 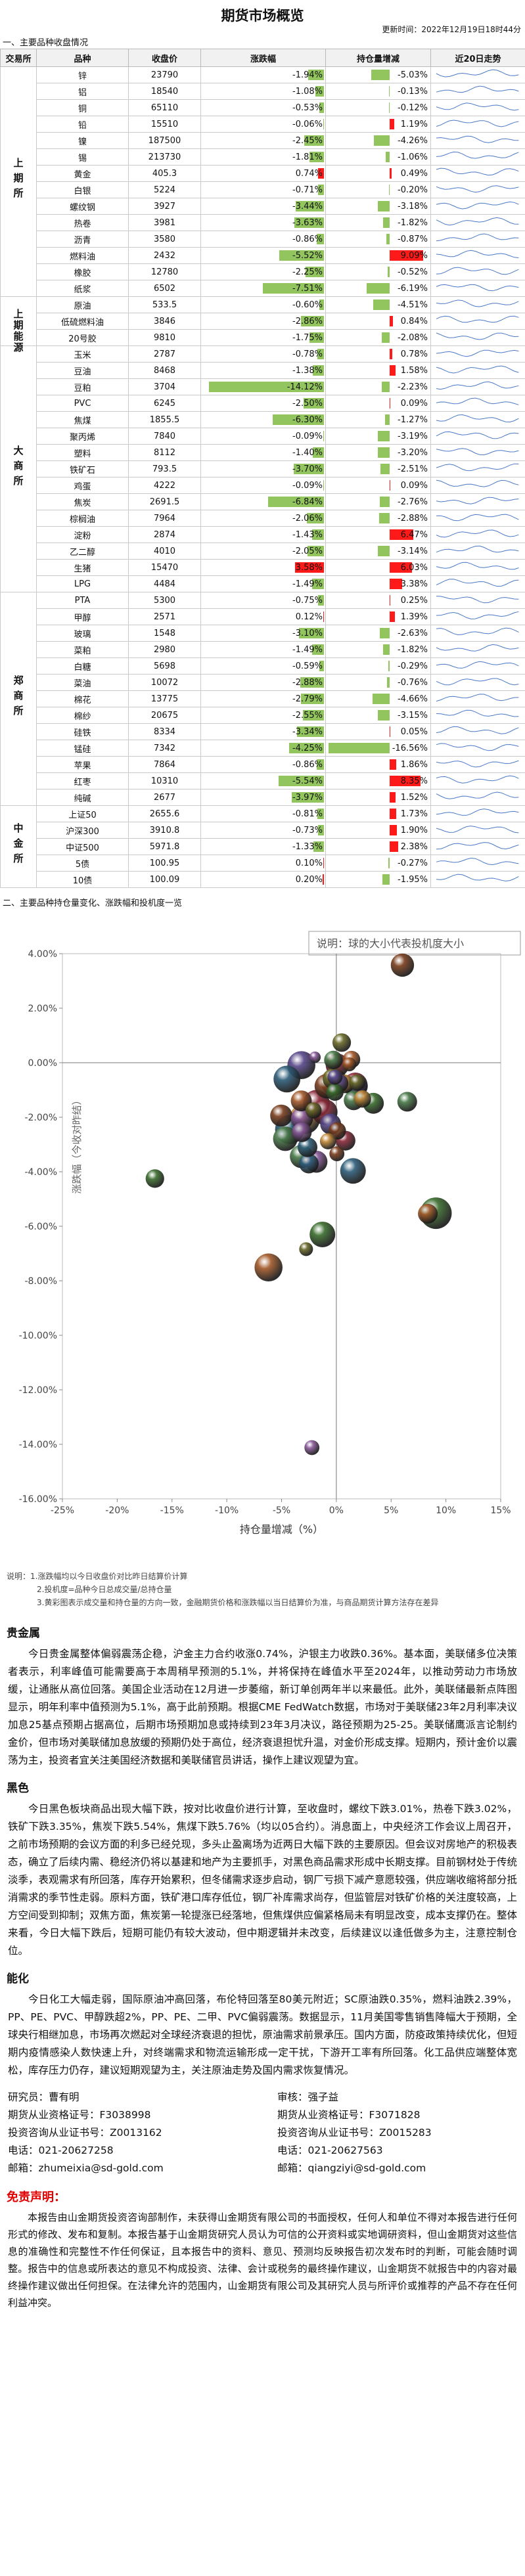 I want to click on product-name: 10债, so click(x=82, y=879).